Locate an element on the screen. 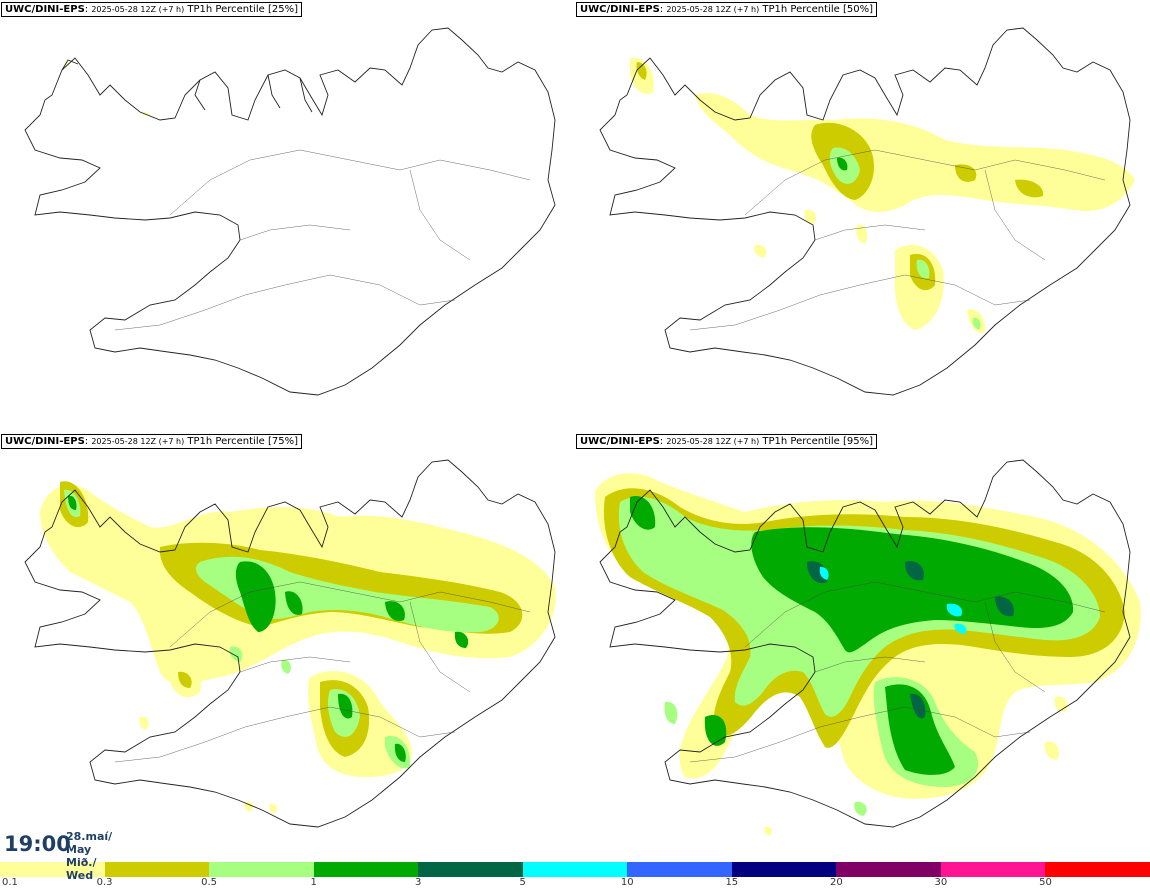 This screenshot has height=891, width=1150. legend-tick-label: 10 is located at coordinates (627, 882).